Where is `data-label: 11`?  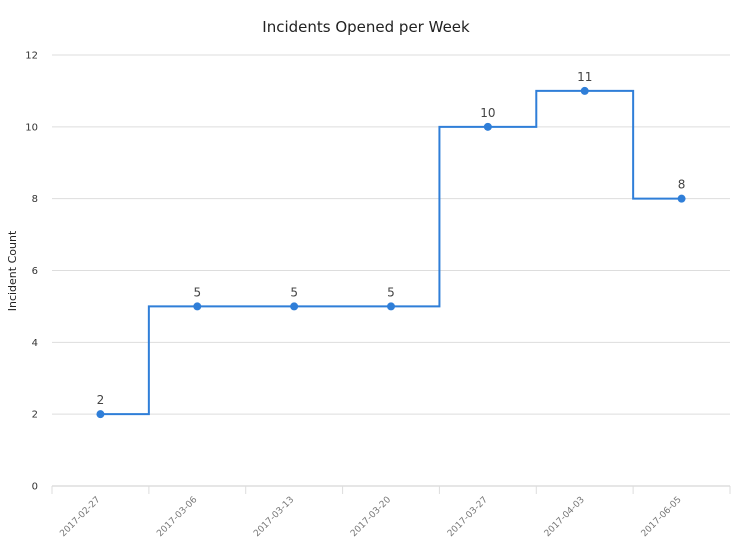 data-label: 11 is located at coordinates (584, 77).